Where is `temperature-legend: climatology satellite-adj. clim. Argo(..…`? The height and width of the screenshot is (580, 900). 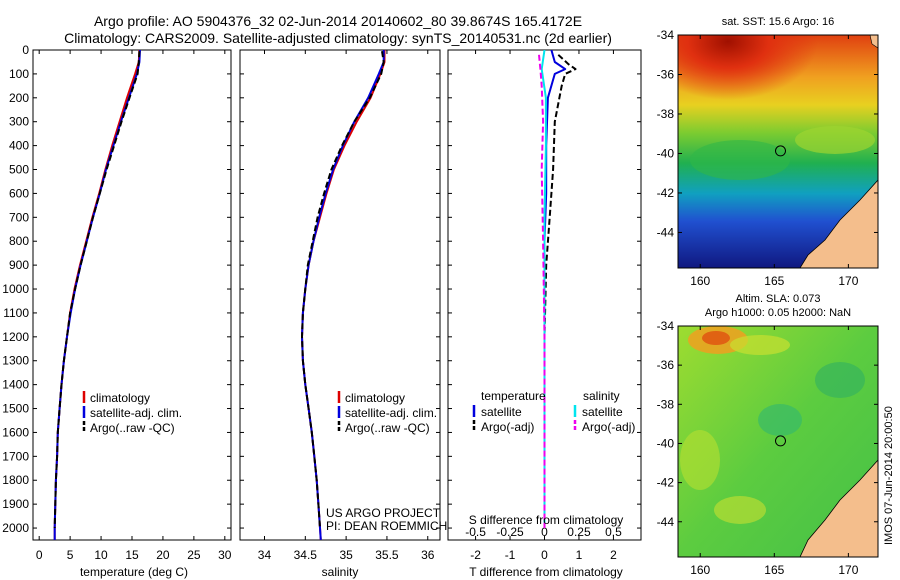
temperature-legend: climatology satellite-adj. clim. Argo(..… is located at coordinates (132, 413).